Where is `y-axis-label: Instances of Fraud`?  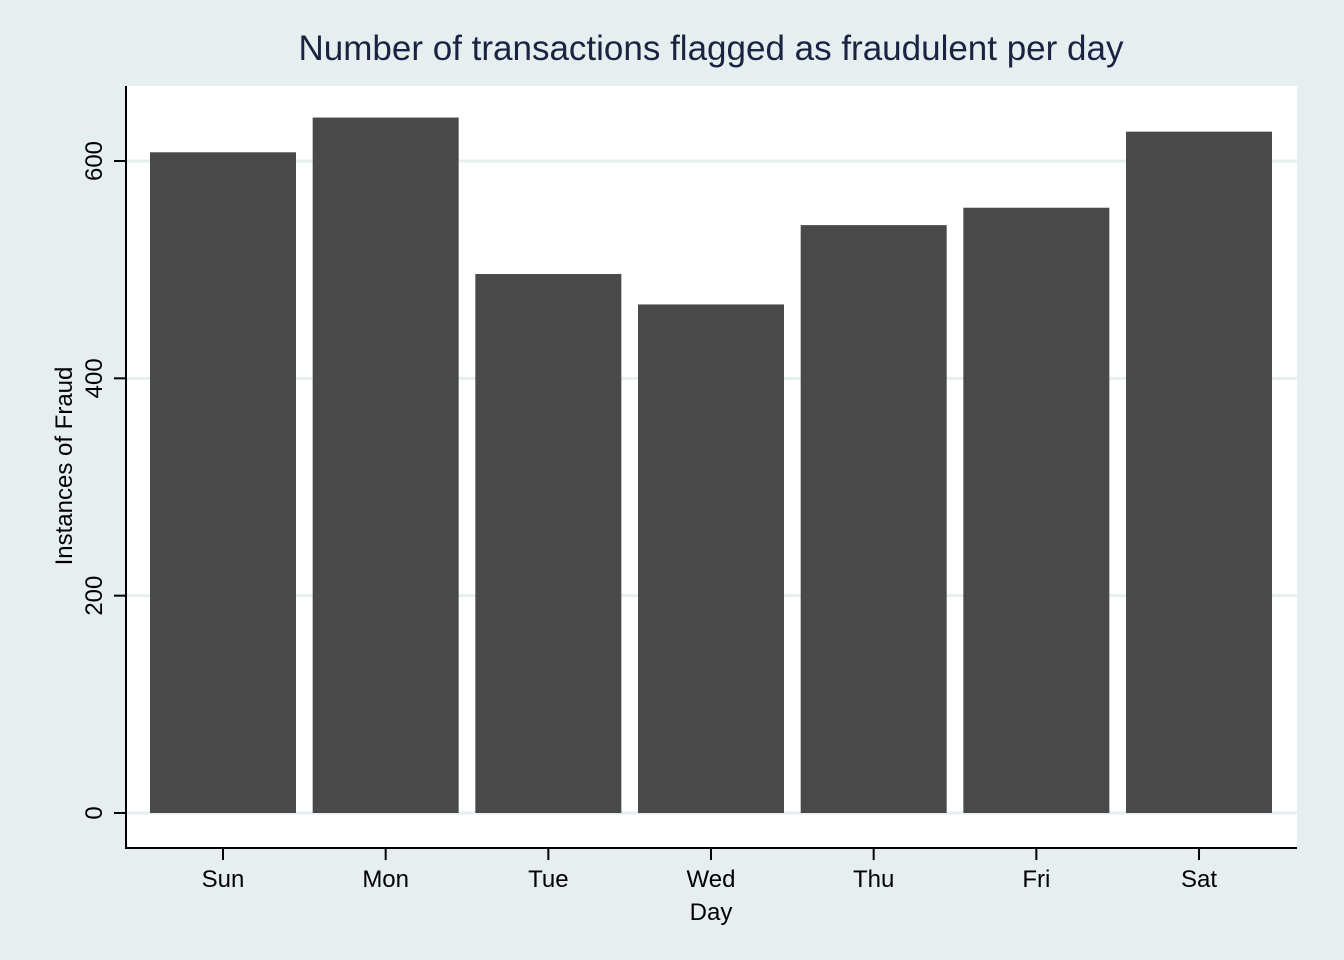 y-axis-label: Instances of Fraud is located at coordinates (64, 466).